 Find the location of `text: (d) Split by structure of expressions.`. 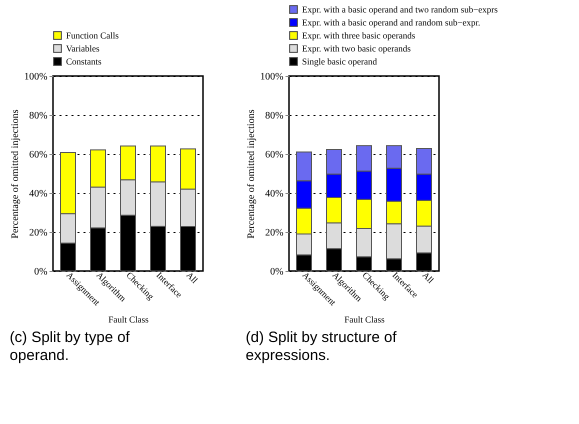

text: (d) Split by structure of expressions. is located at coordinates (322, 346).